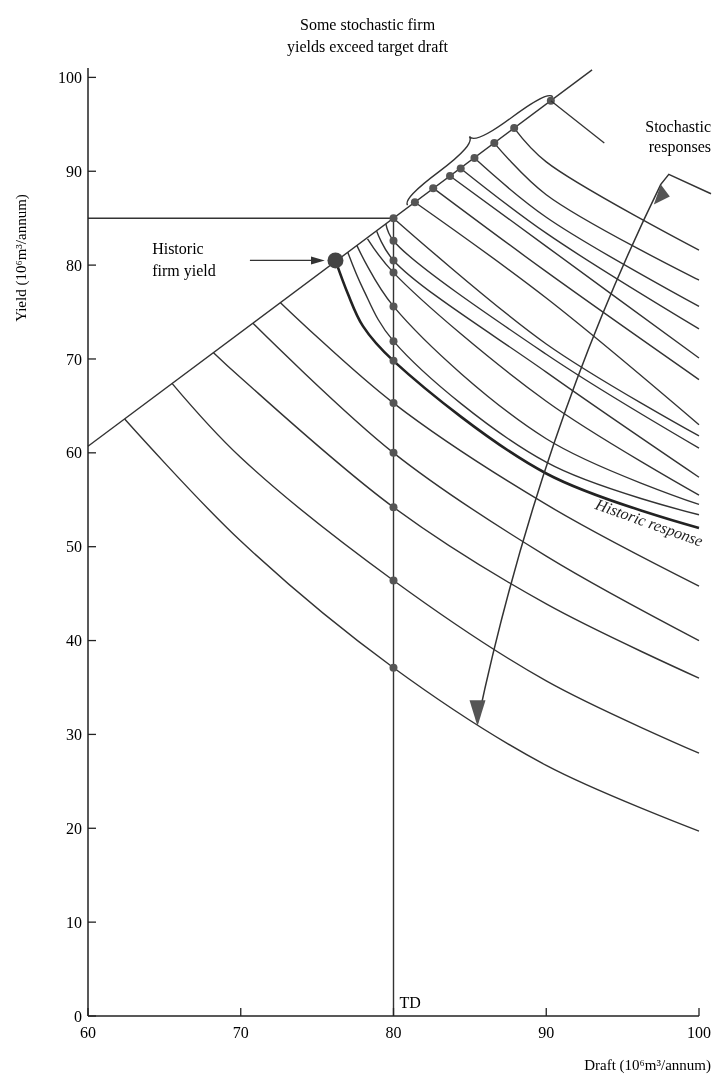 The image size is (721, 1086). Describe the element at coordinates (699, 1032) in the screenshot. I see `x-tick-label: 100` at that location.